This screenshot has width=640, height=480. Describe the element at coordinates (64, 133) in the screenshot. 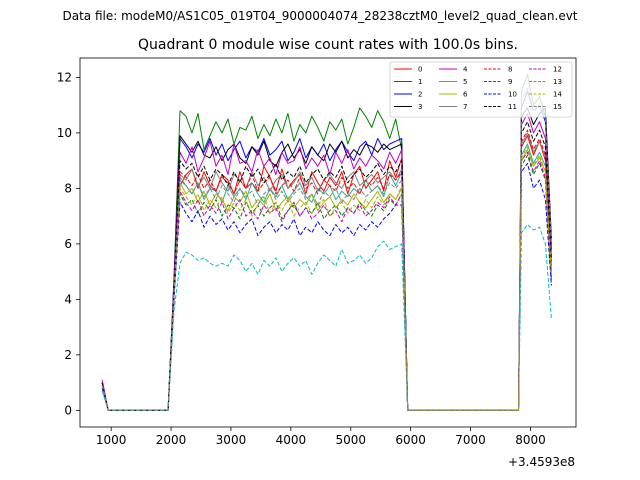

I see `y-tick-label: 10` at that location.